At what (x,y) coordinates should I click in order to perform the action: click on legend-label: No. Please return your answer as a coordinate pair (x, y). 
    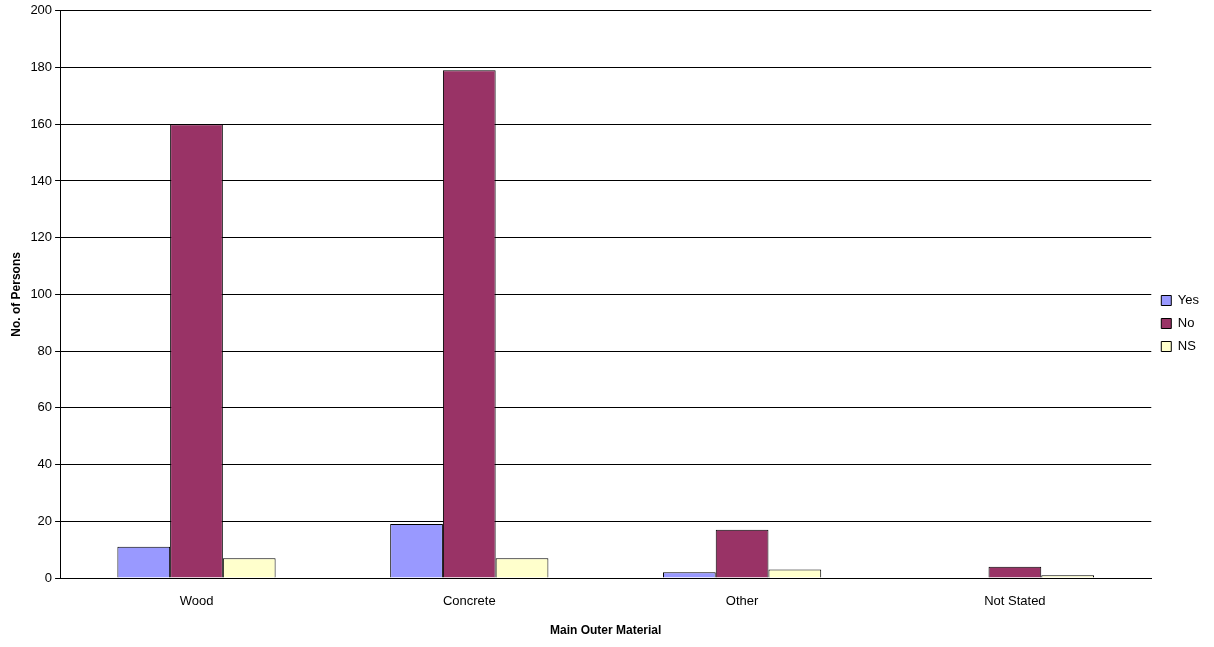
    Looking at the image, I should click on (1186, 323).